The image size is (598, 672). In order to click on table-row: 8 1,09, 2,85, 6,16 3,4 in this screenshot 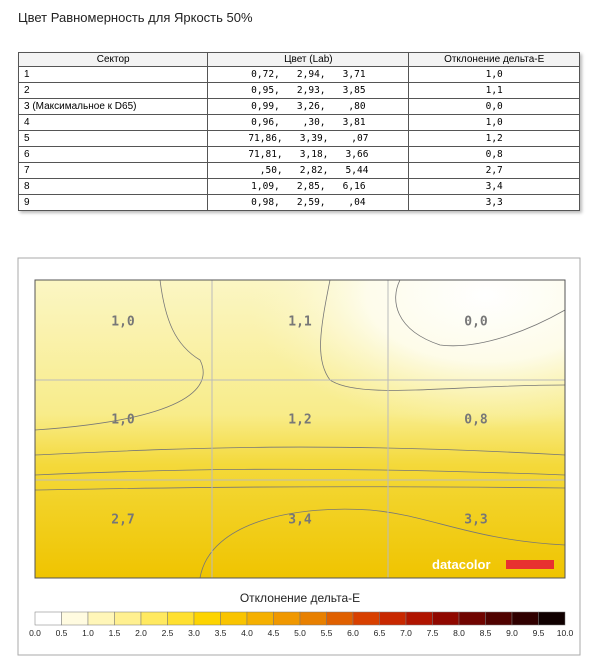, I will do `click(298, 186)`.